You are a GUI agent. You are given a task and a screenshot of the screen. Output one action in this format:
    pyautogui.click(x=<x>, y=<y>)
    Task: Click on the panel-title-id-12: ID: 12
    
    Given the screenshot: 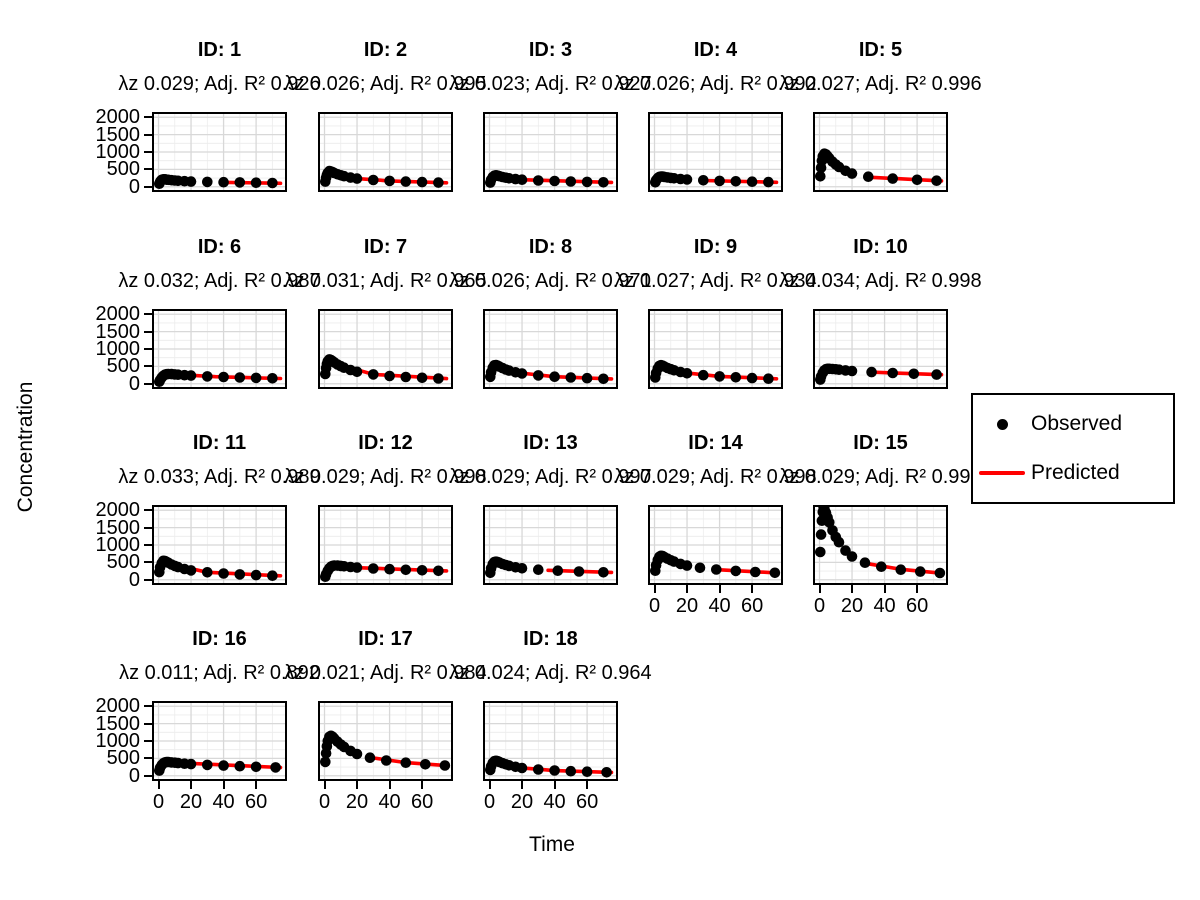 What is the action you would take?
    pyautogui.click(x=385, y=443)
    